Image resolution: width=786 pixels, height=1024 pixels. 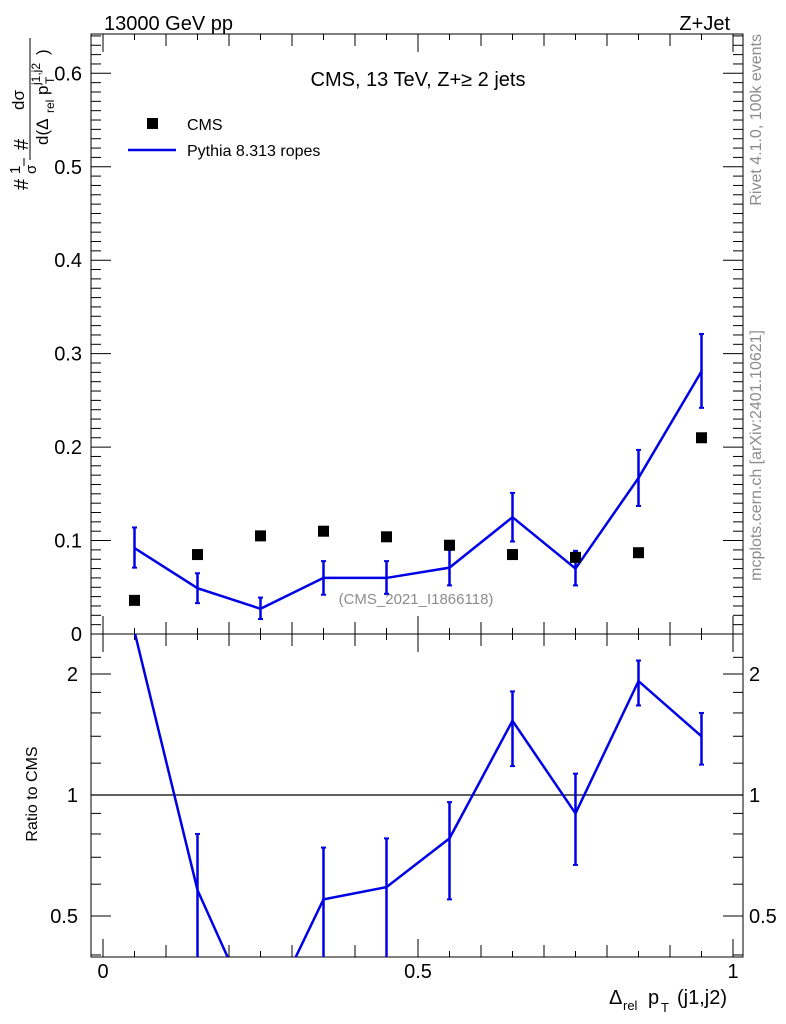 I want to click on main-y-tick-label: 0.6, so click(x=68, y=74).